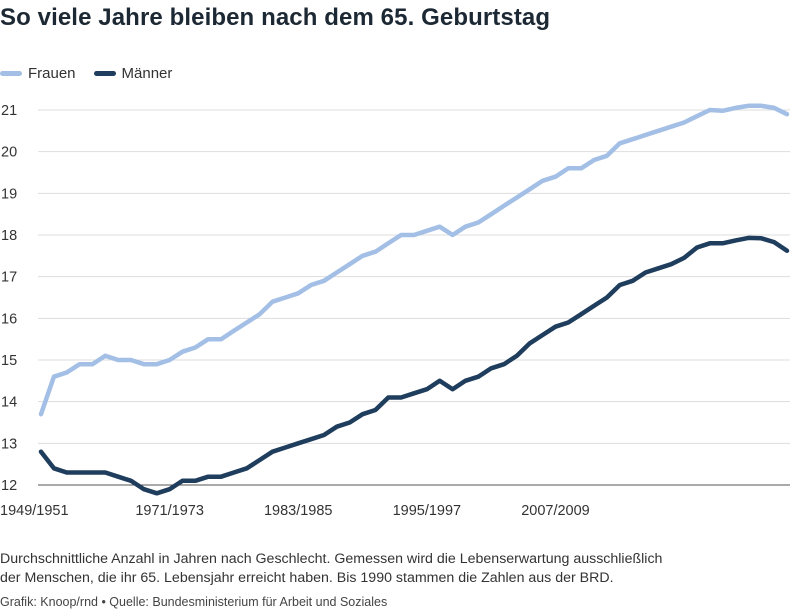 The image size is (800, 614). I want to click on y-tick-label-20: 20, so click(9, 153).